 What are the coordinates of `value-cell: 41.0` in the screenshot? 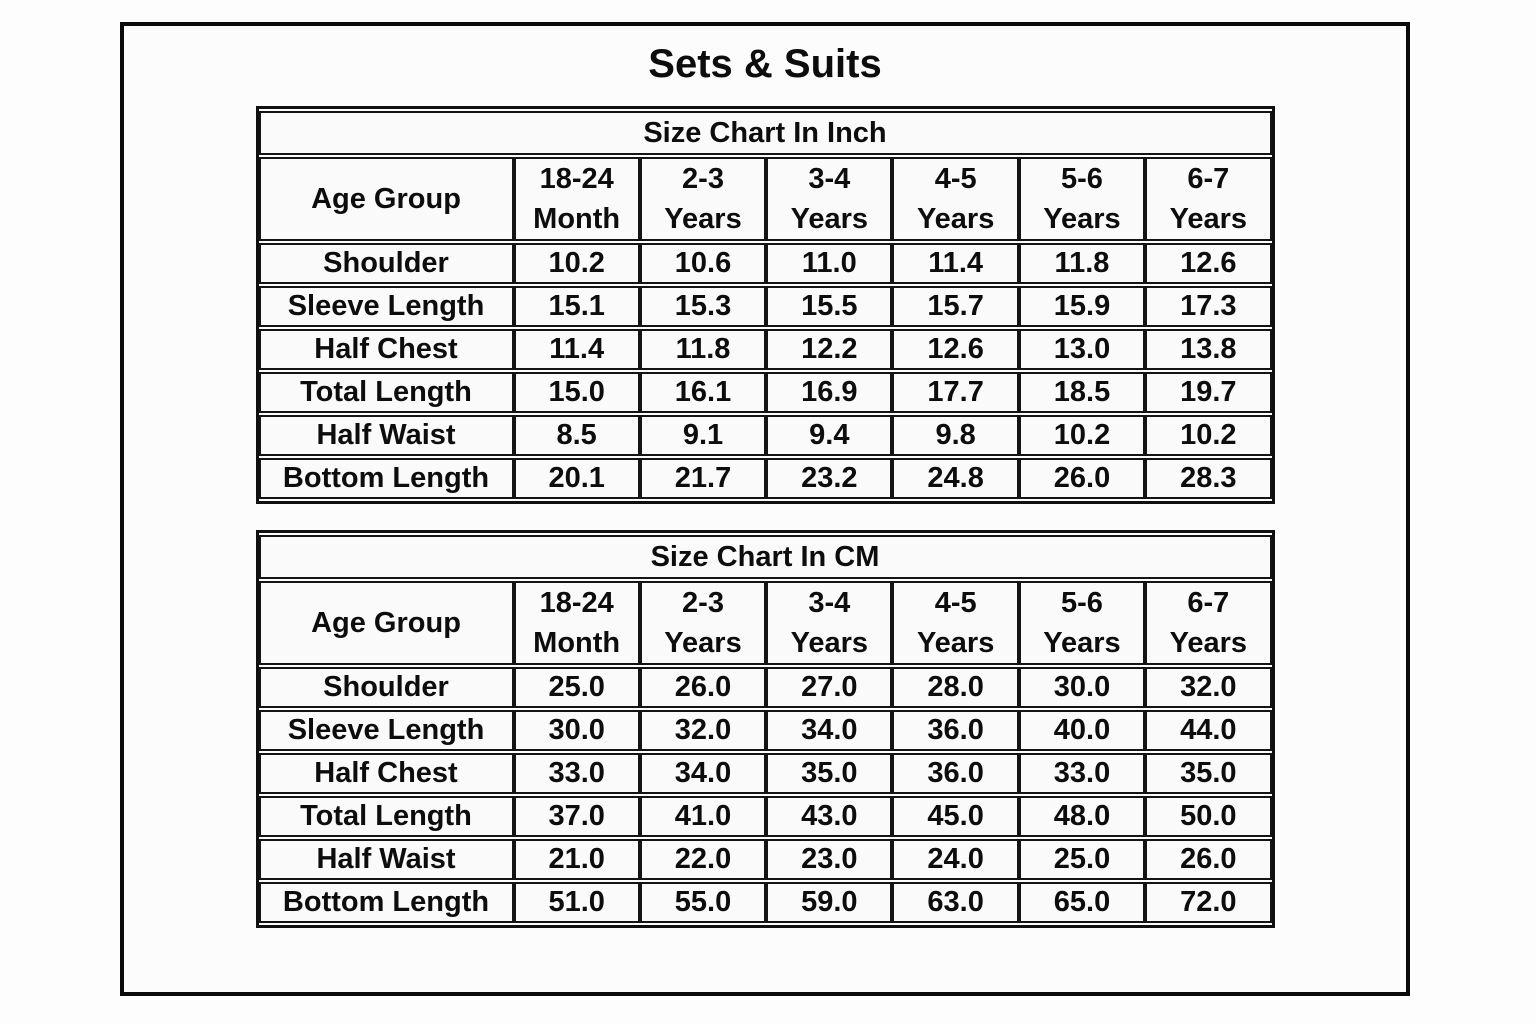 It's located at (703, 817).